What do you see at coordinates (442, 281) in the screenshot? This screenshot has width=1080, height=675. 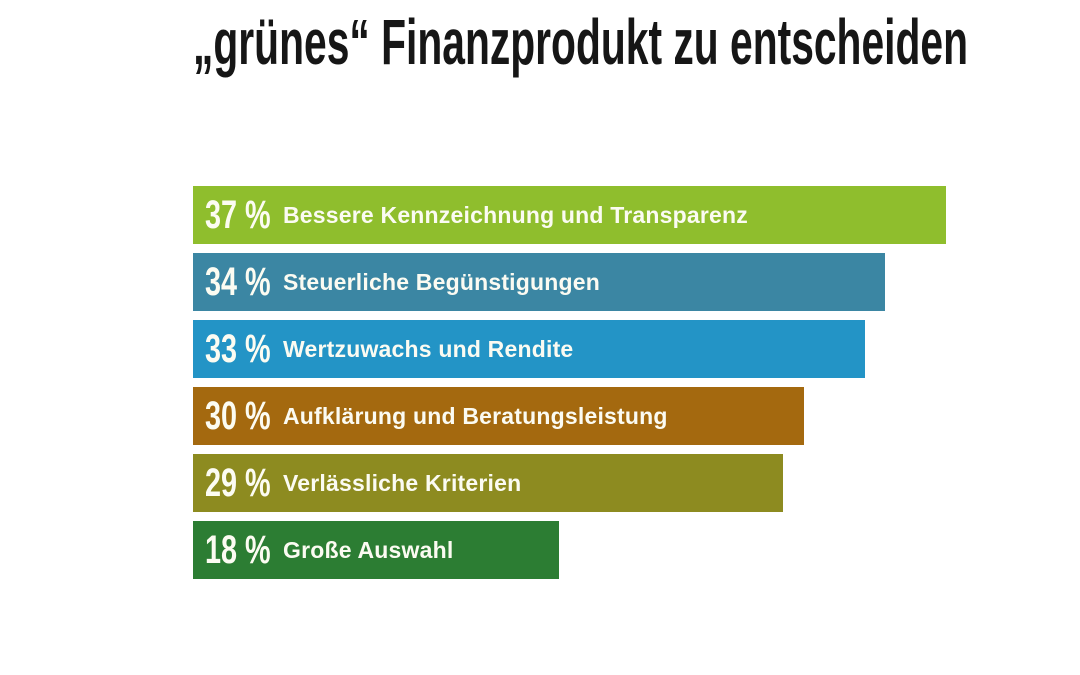 I see `bar-category-label: Steuerliche Begünstigungen` at bounding box center [442, 281].